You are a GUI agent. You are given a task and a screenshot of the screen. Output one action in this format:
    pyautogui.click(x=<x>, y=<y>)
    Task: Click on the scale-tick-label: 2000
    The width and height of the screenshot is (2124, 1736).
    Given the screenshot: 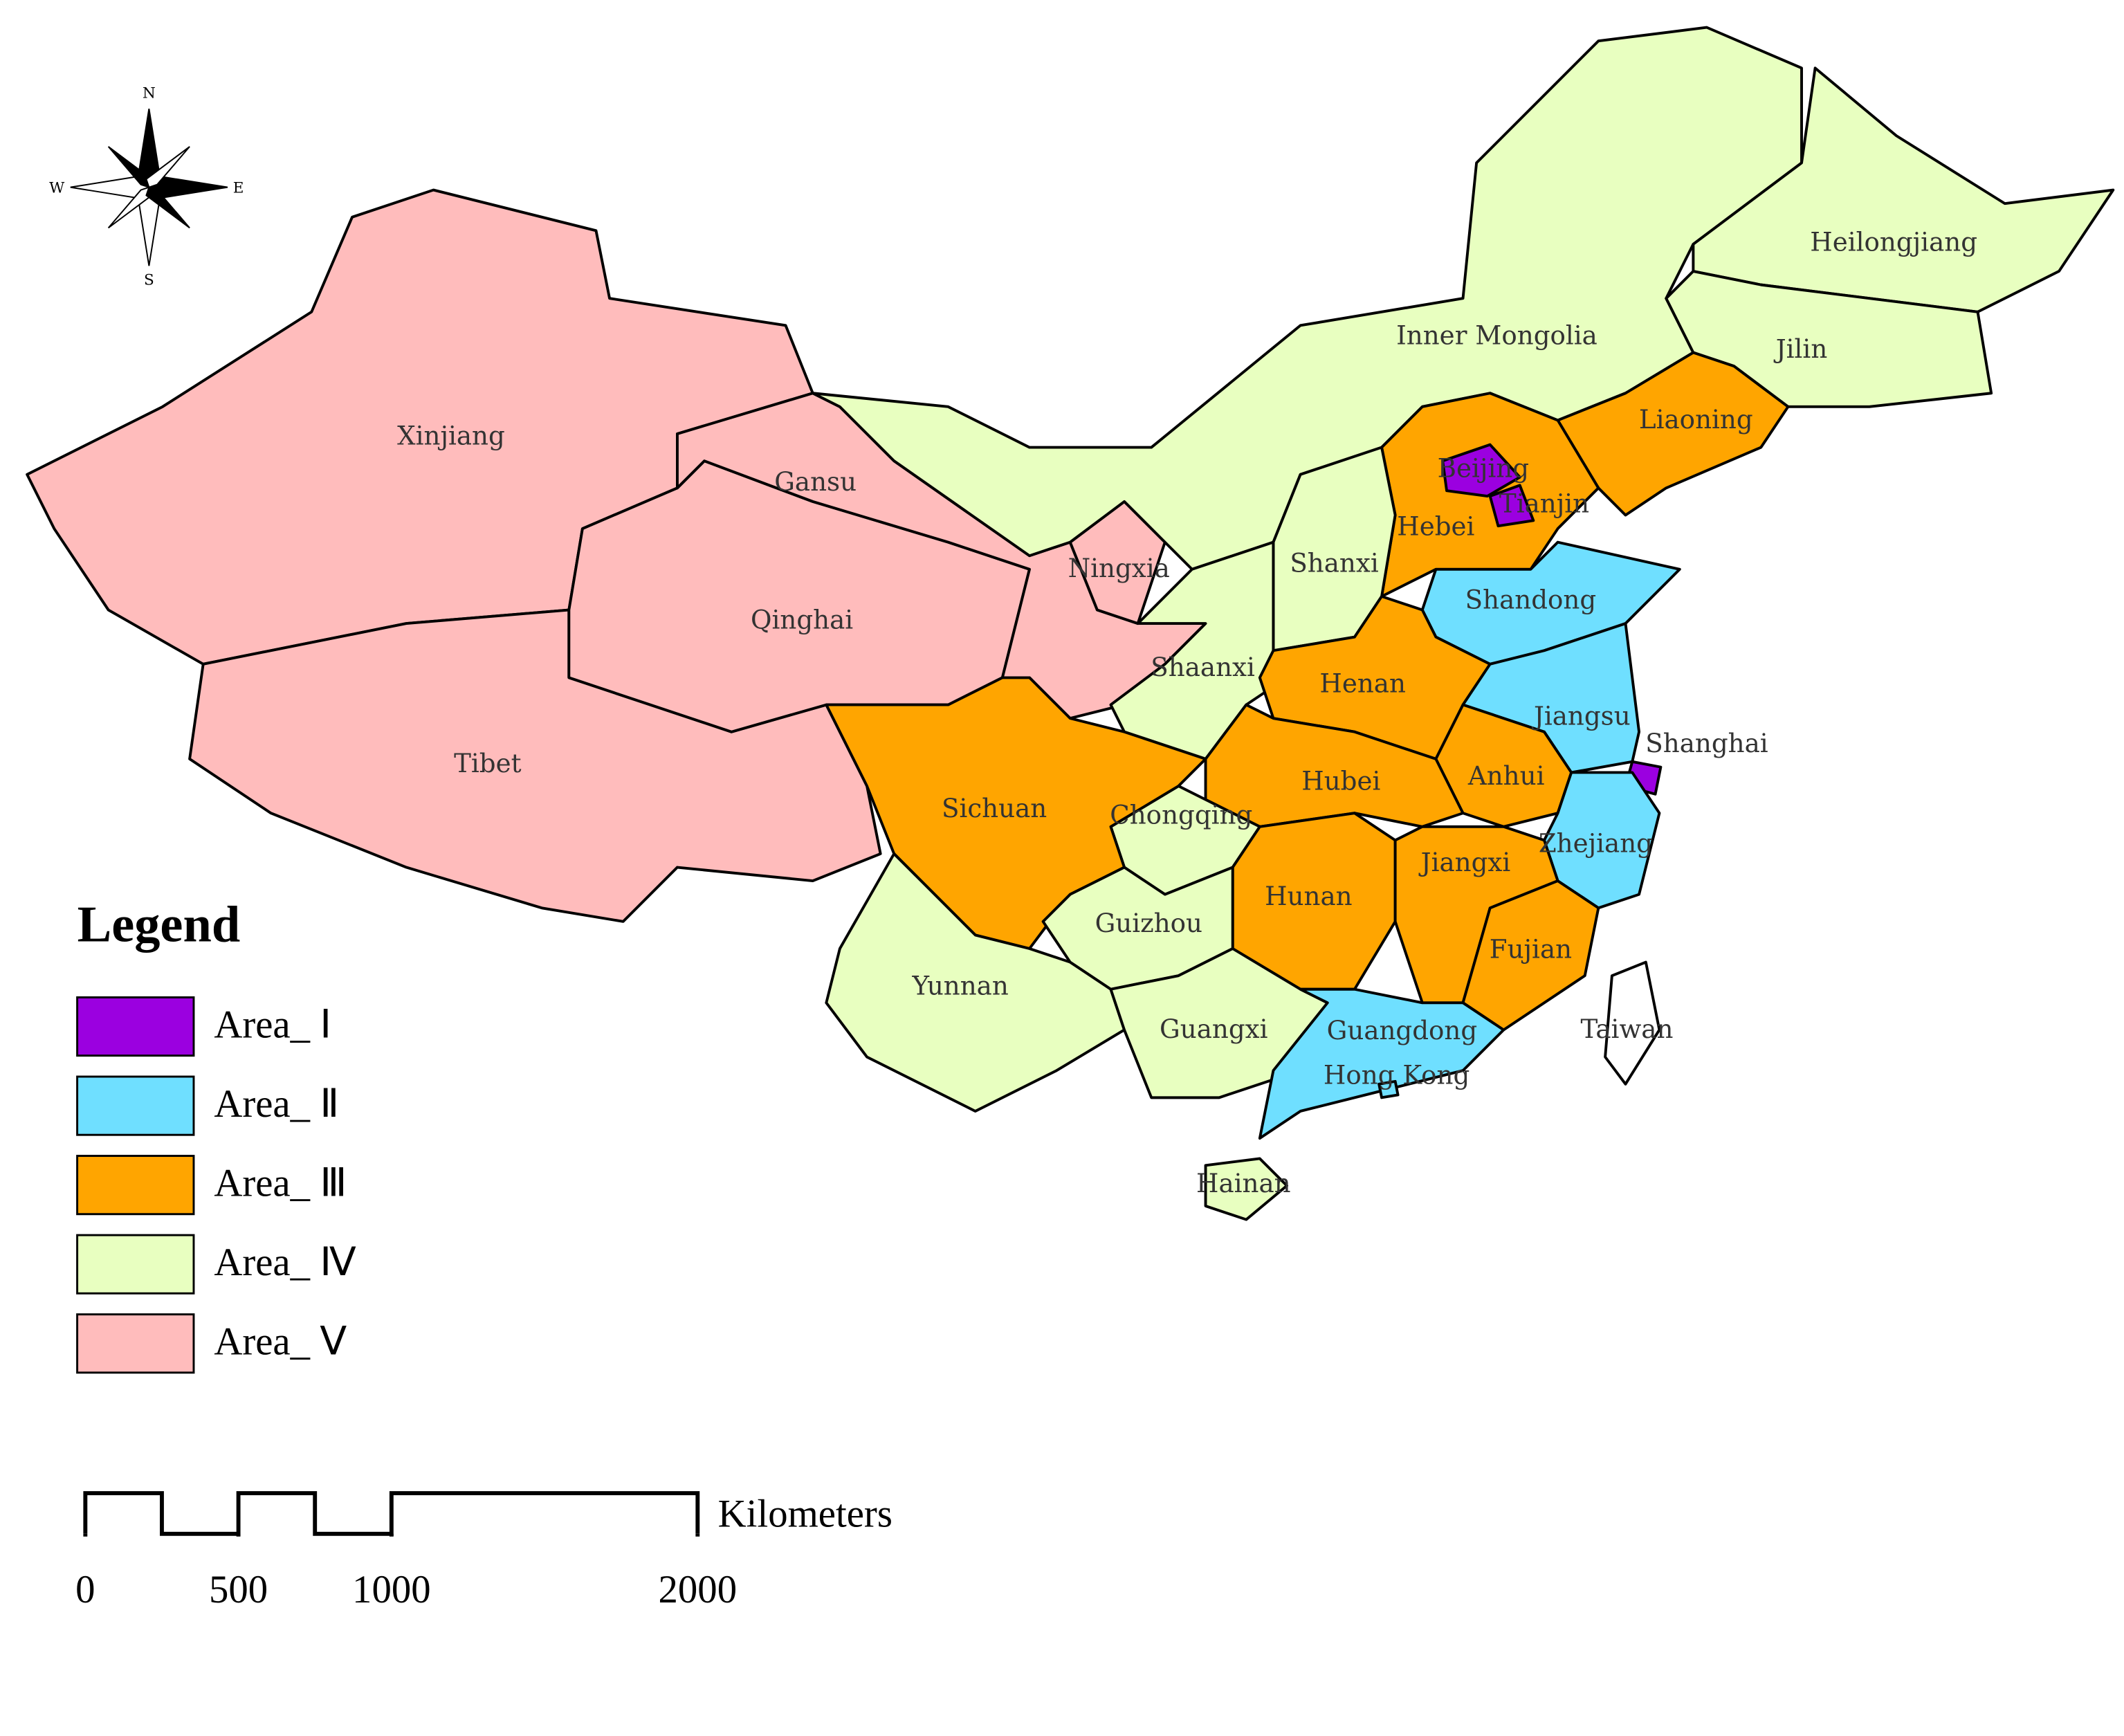 What is the action you would take?
    pyautogui.click(x=698, y=1590)
    